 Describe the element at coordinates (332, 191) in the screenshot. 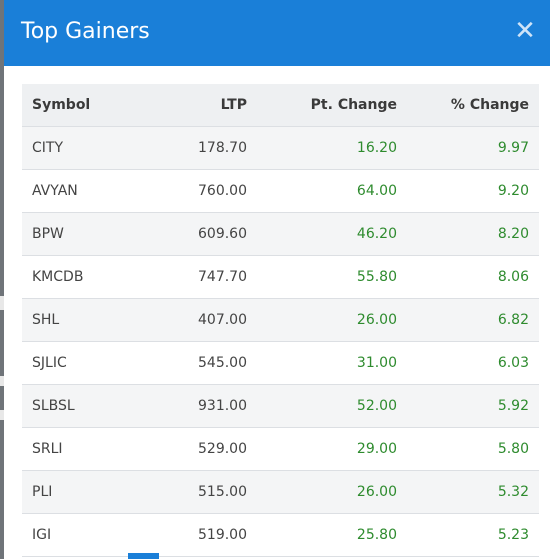

I see `pt-change-cell: 64.00` at that location.